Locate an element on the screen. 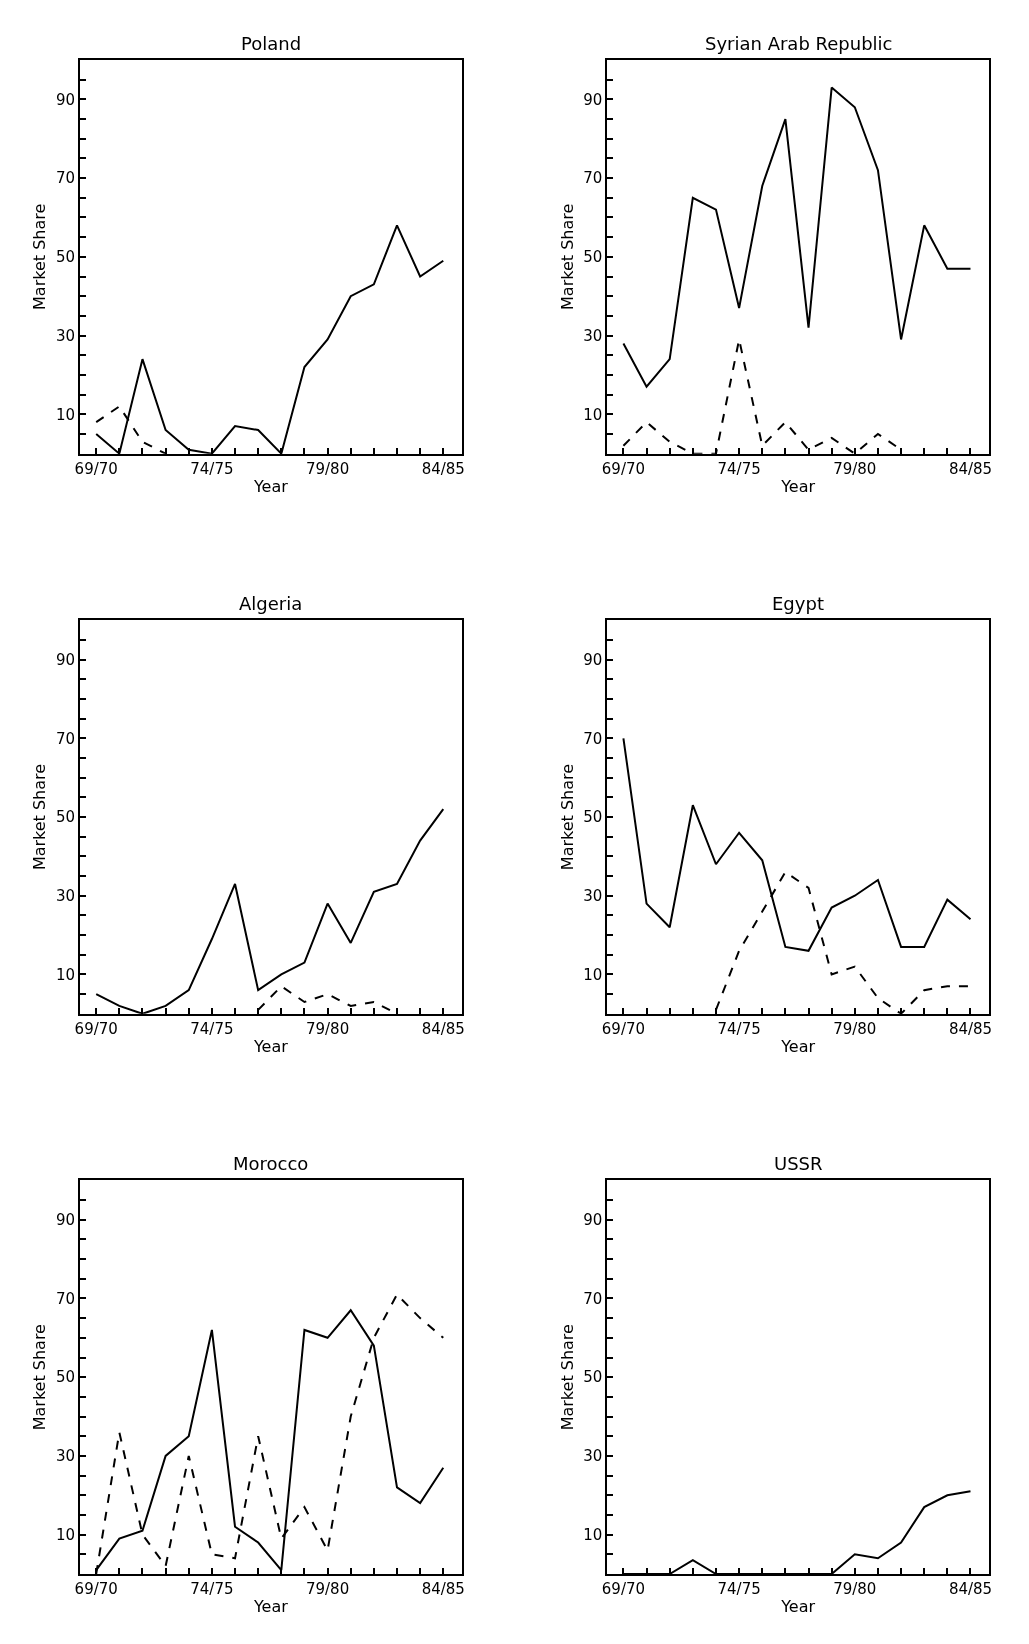 This screenshot has height=1644, width=1029. chart-title: Egypt is located at coordinates (798, 603).